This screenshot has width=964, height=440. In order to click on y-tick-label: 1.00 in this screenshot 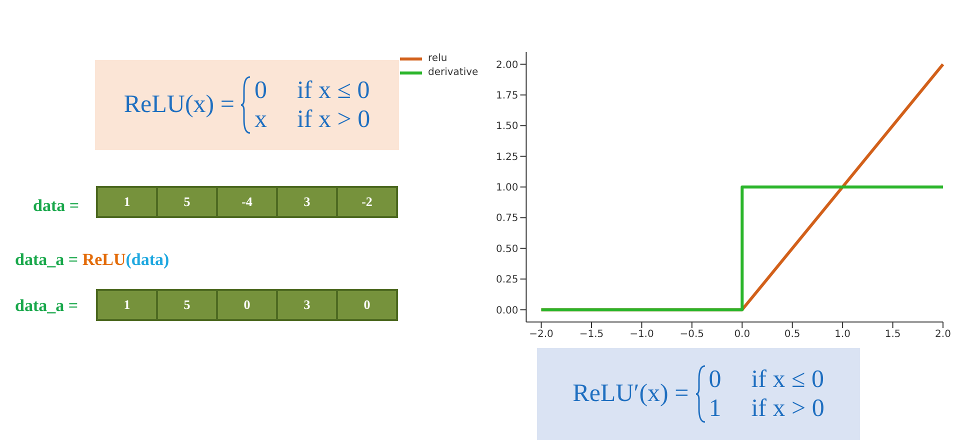, I will do `click(507, 188)`.